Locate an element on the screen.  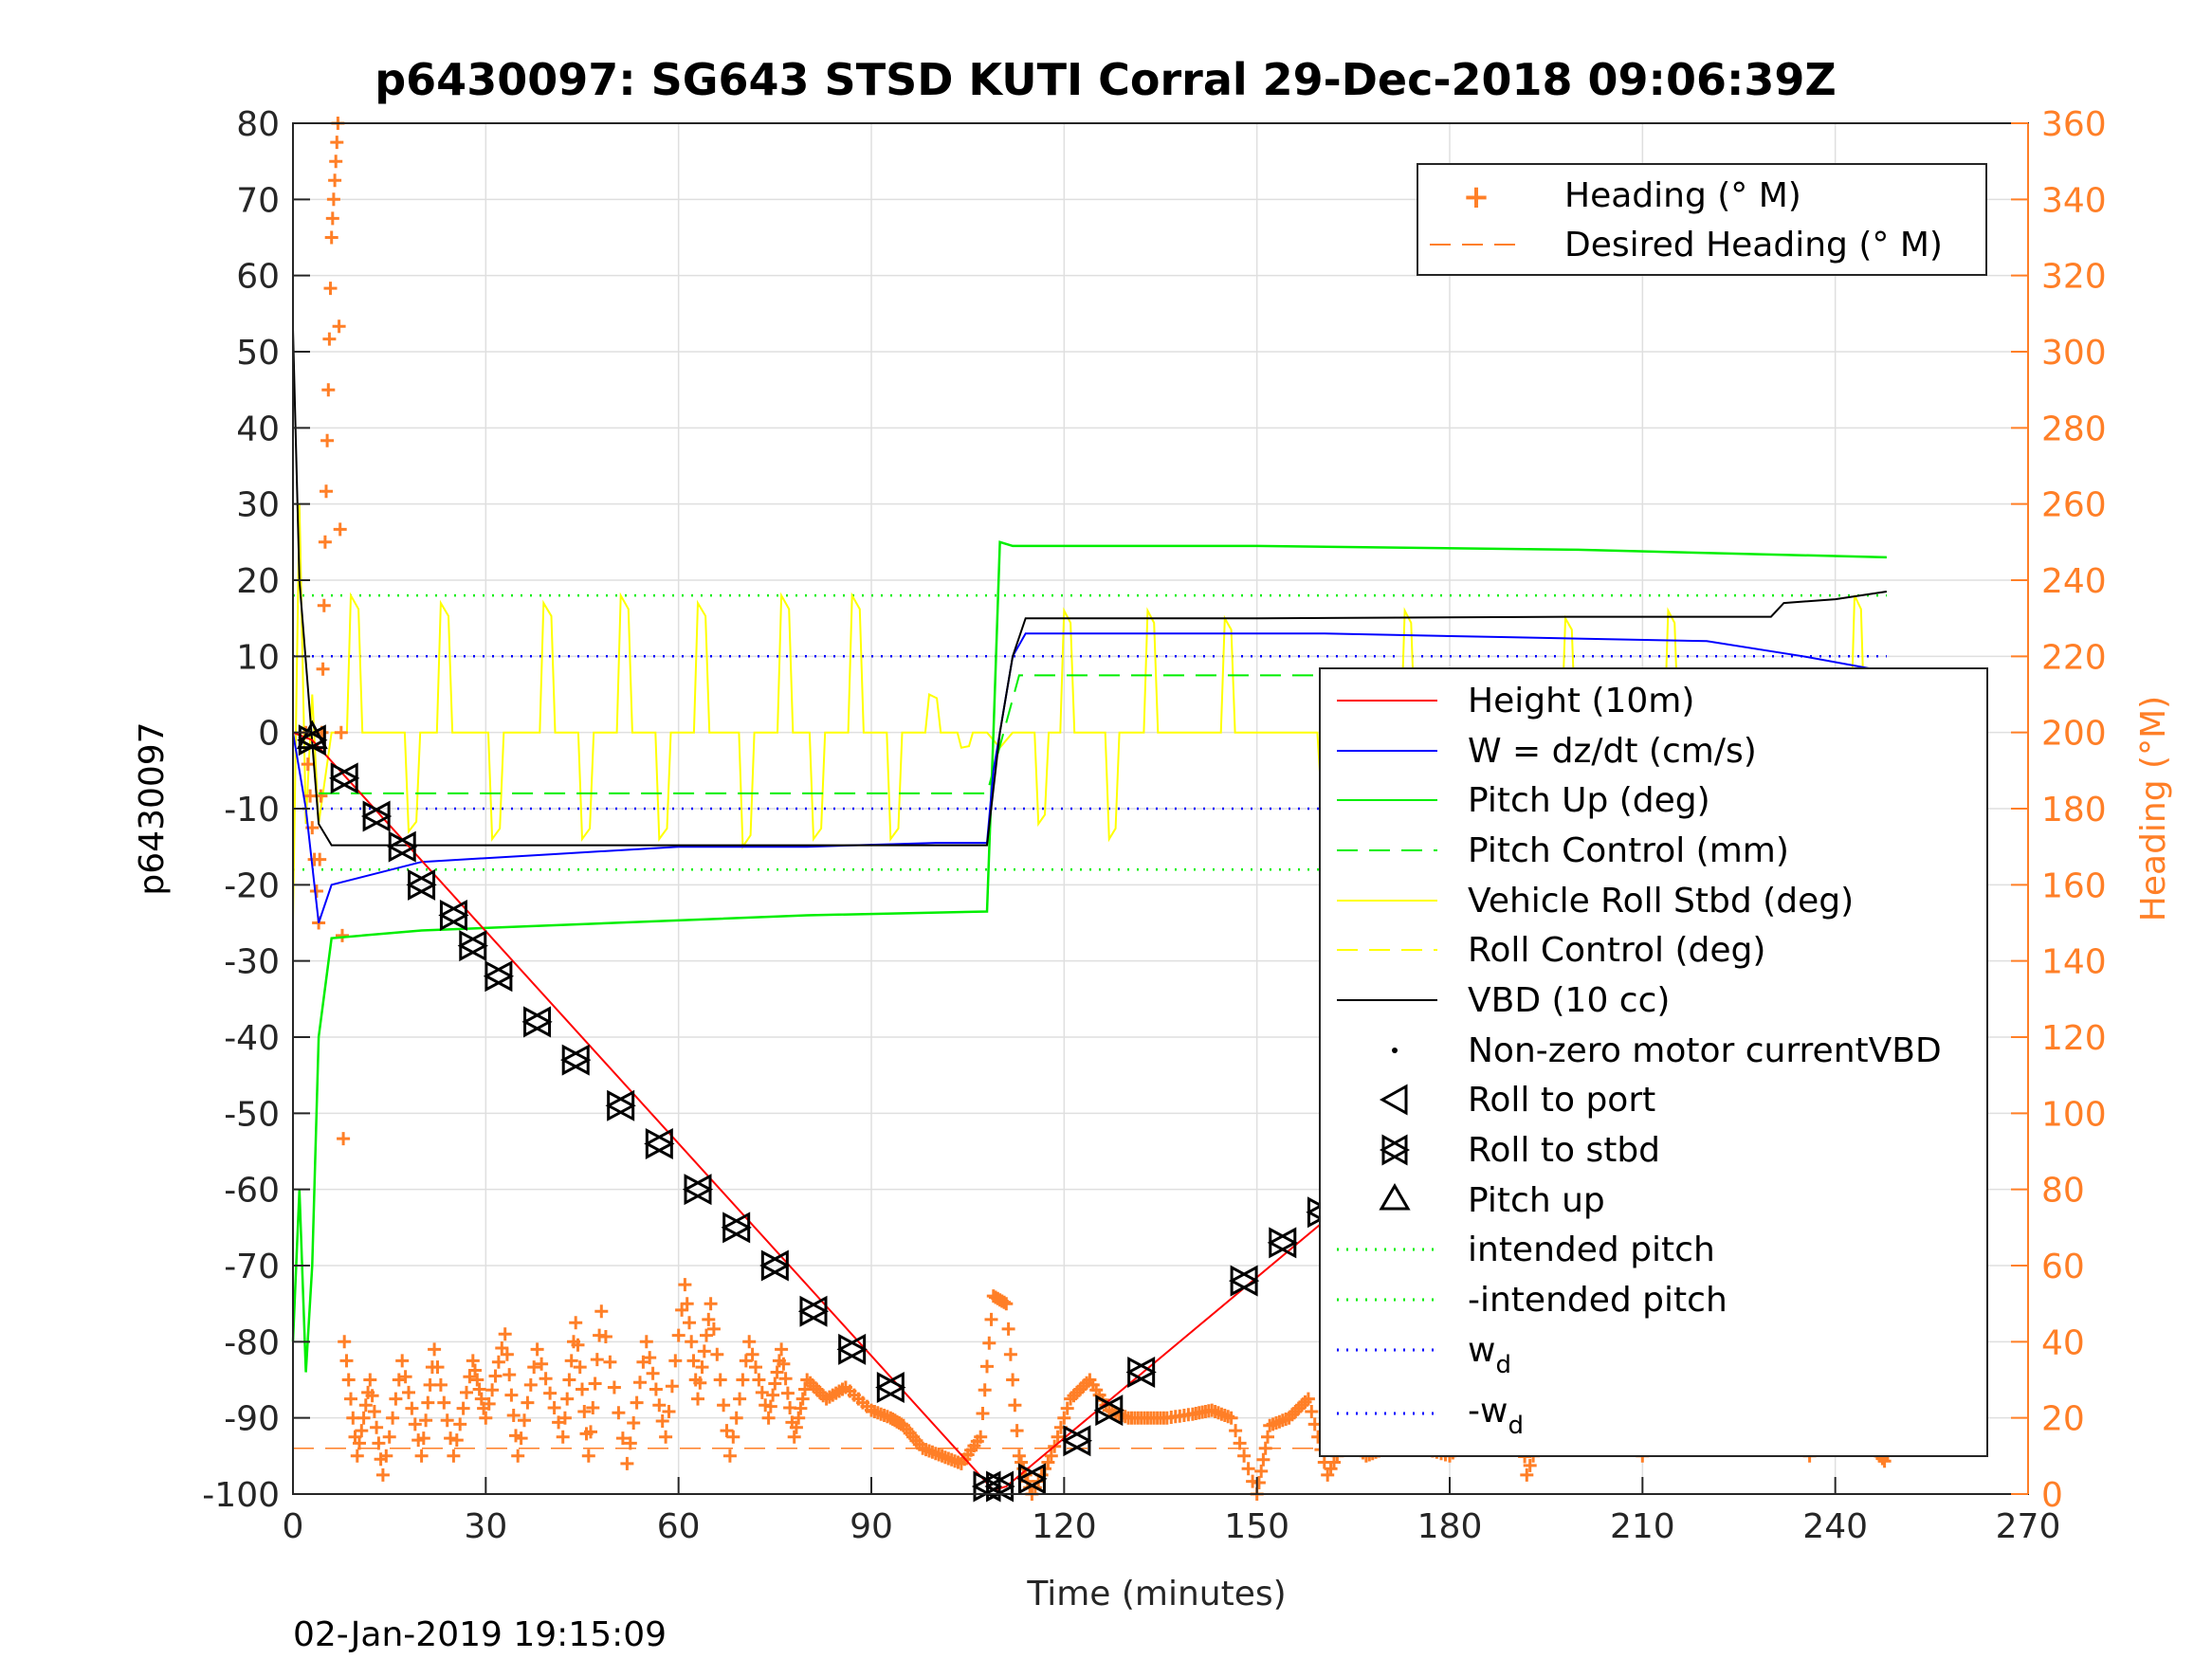
y-tick-label: -40 is located at coordinates (252, 1038).